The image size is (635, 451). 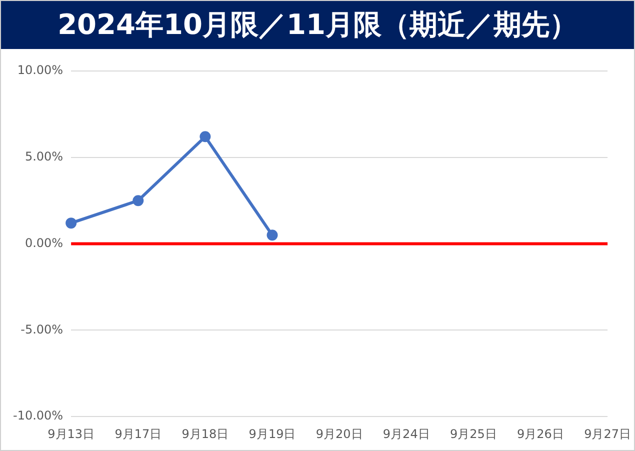 What do you see at coordinates (40, 70) in the screenshot?
I see `y-tick-label: 10.00%` at bounding box center [40, 70].